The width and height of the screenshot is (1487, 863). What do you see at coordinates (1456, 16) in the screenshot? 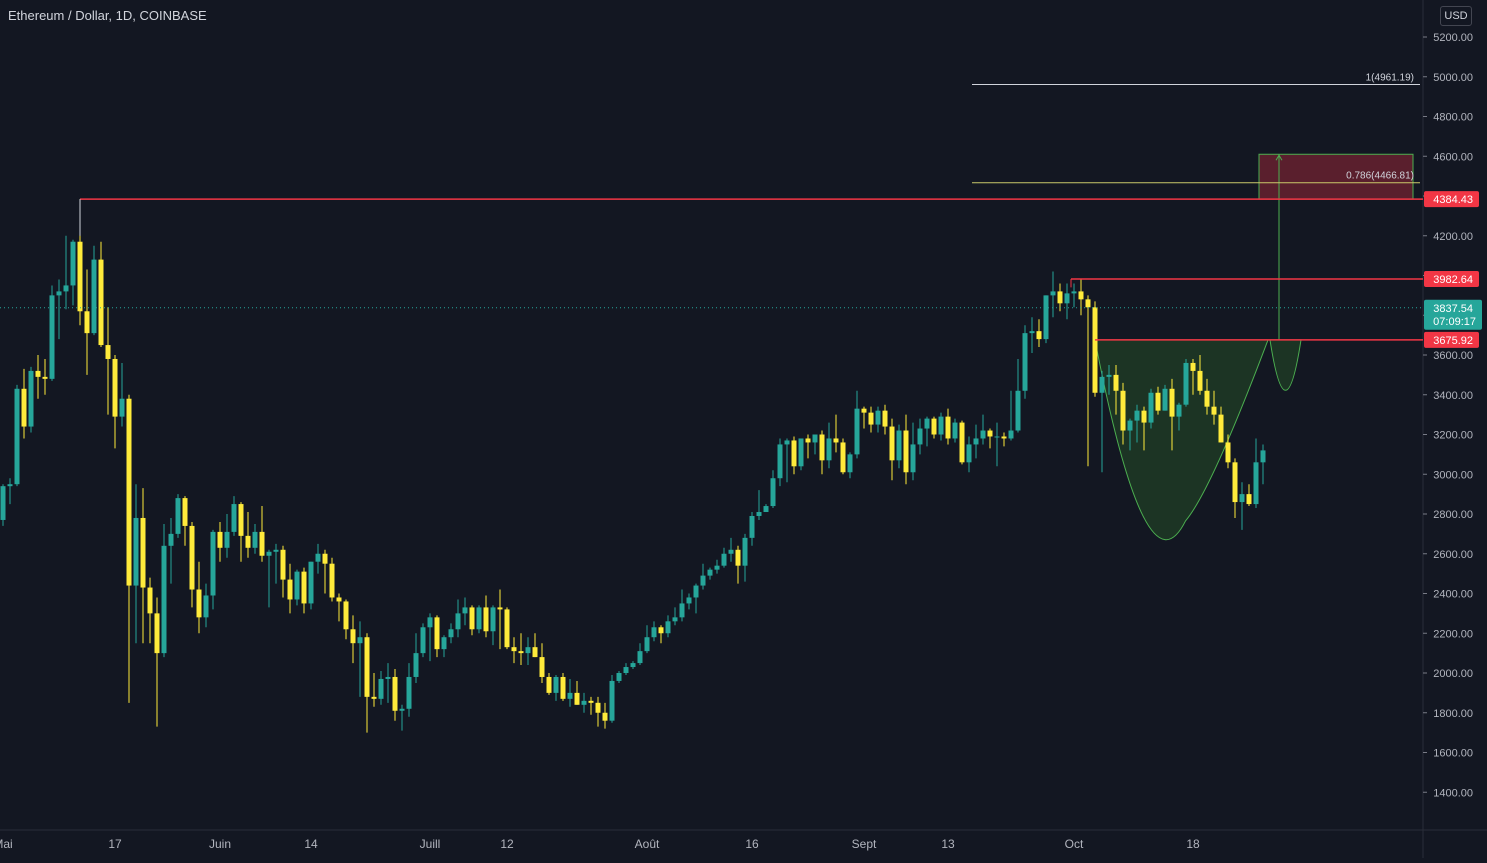
I see `currency-badge: USD` at bounding box center [1456, 16].